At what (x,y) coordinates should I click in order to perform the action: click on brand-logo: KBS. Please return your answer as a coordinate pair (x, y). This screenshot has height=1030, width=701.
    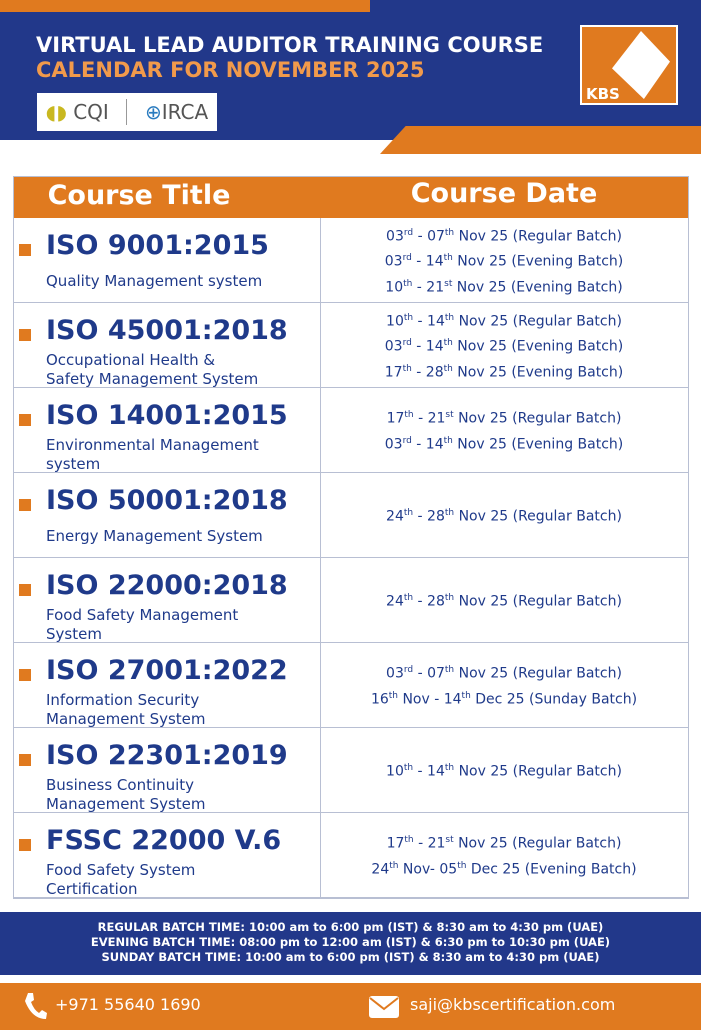
    Looking at the image, I should click on (629, 65).